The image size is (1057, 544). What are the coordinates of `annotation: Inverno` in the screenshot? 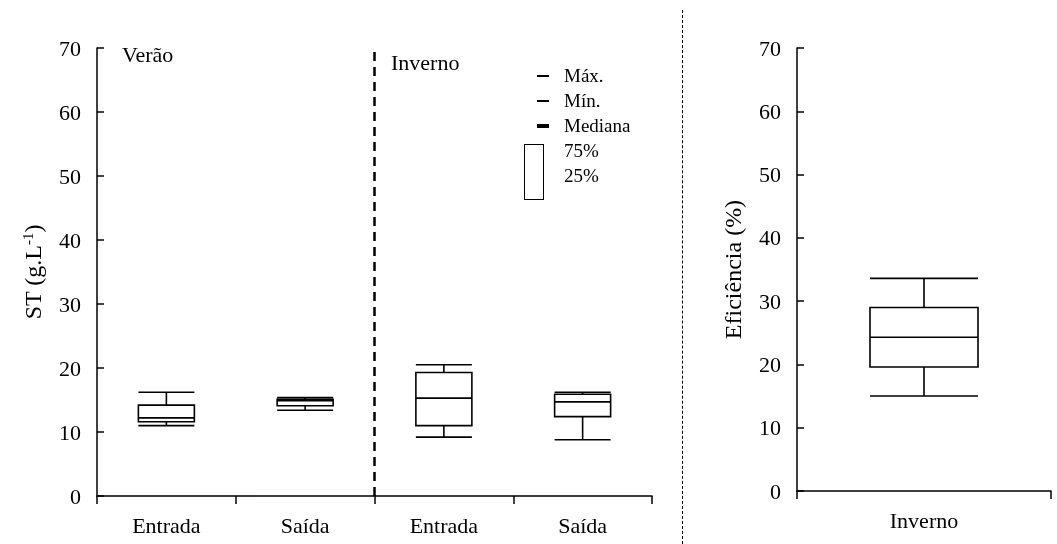 It's located at (424, 62).